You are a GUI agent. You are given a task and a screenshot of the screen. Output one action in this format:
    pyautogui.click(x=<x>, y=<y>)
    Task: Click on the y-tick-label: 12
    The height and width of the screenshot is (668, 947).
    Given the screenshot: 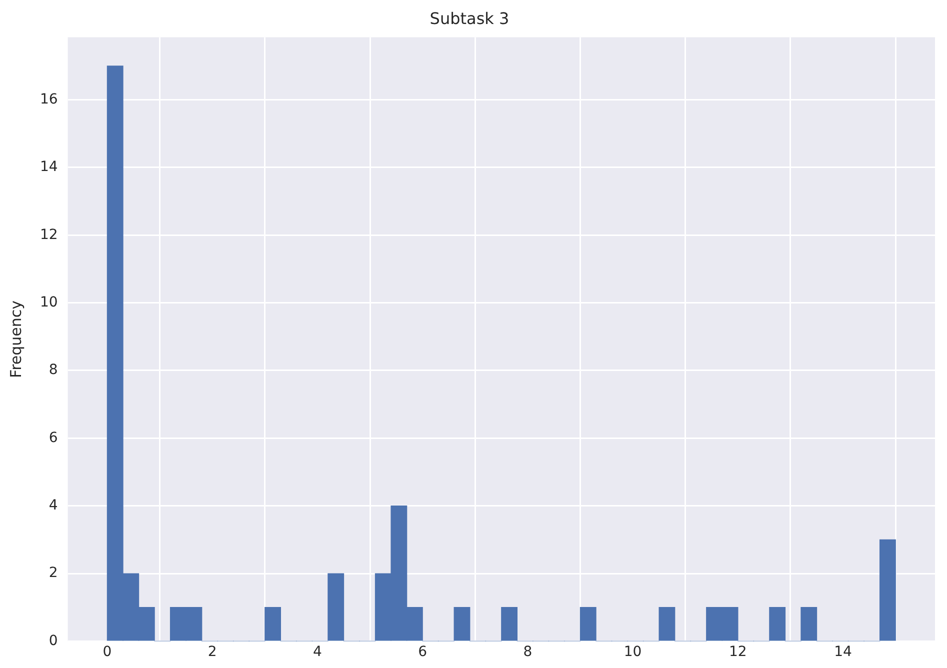 What is the action you would take?
    pyautogui.click(x=49, y=234)
    